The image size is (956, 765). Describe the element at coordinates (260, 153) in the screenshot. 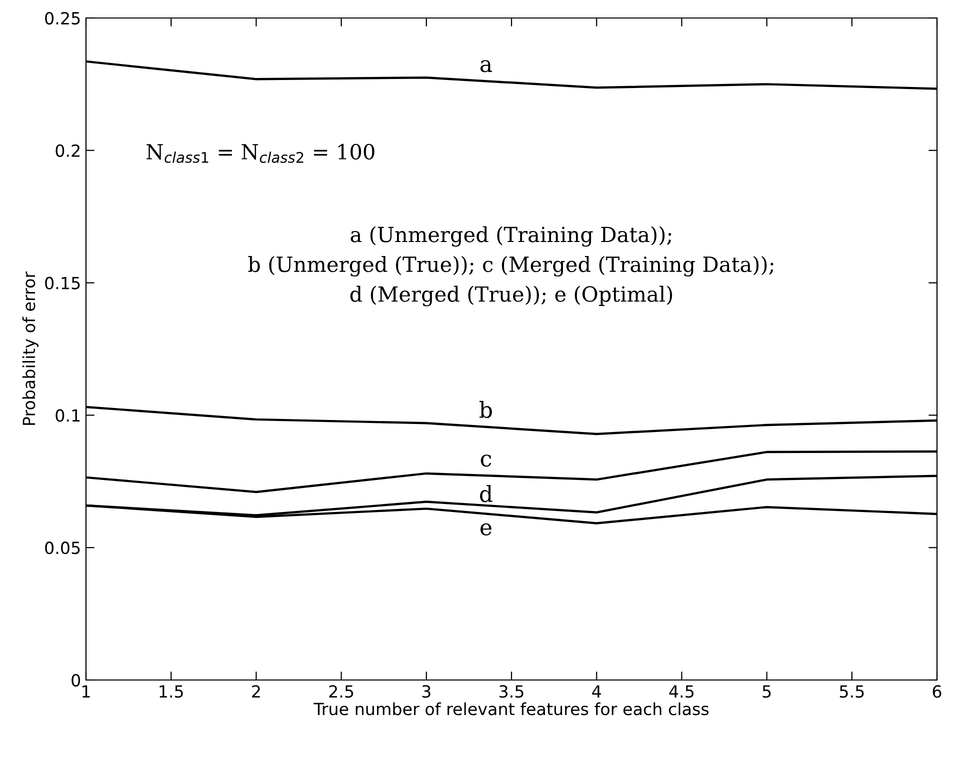

I see `annotation: N$_{class1}$ = N$_{class2}$ = 100` at that location.